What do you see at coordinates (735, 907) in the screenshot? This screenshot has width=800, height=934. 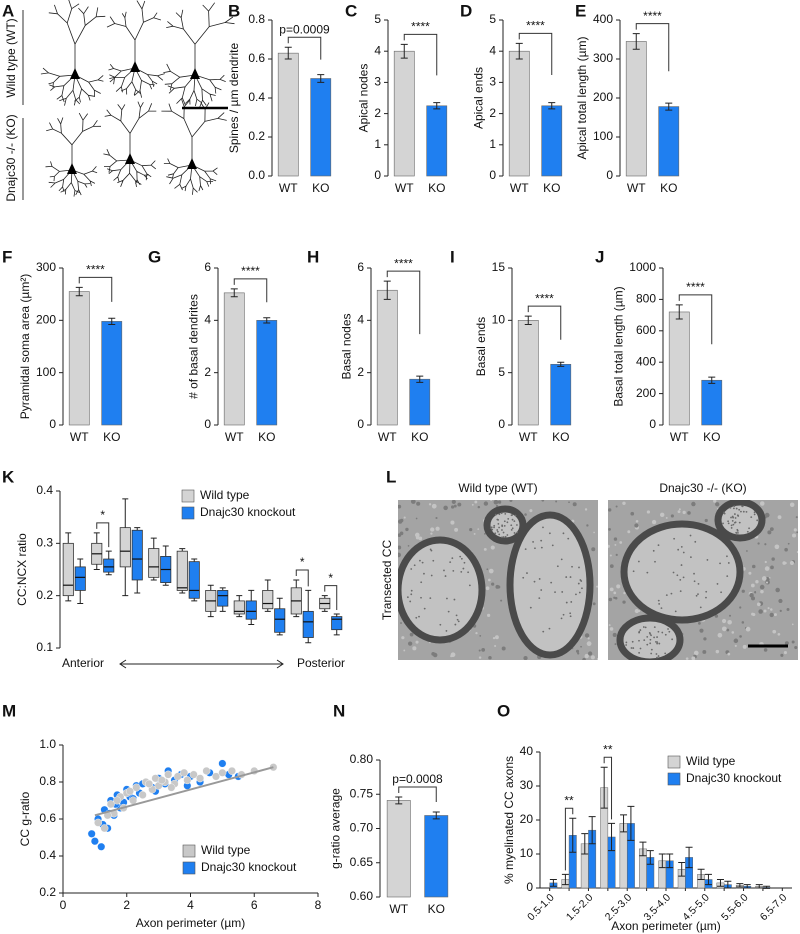 I see `x-tick-label: 5.5-6.0` at bounding box center [735, 907].